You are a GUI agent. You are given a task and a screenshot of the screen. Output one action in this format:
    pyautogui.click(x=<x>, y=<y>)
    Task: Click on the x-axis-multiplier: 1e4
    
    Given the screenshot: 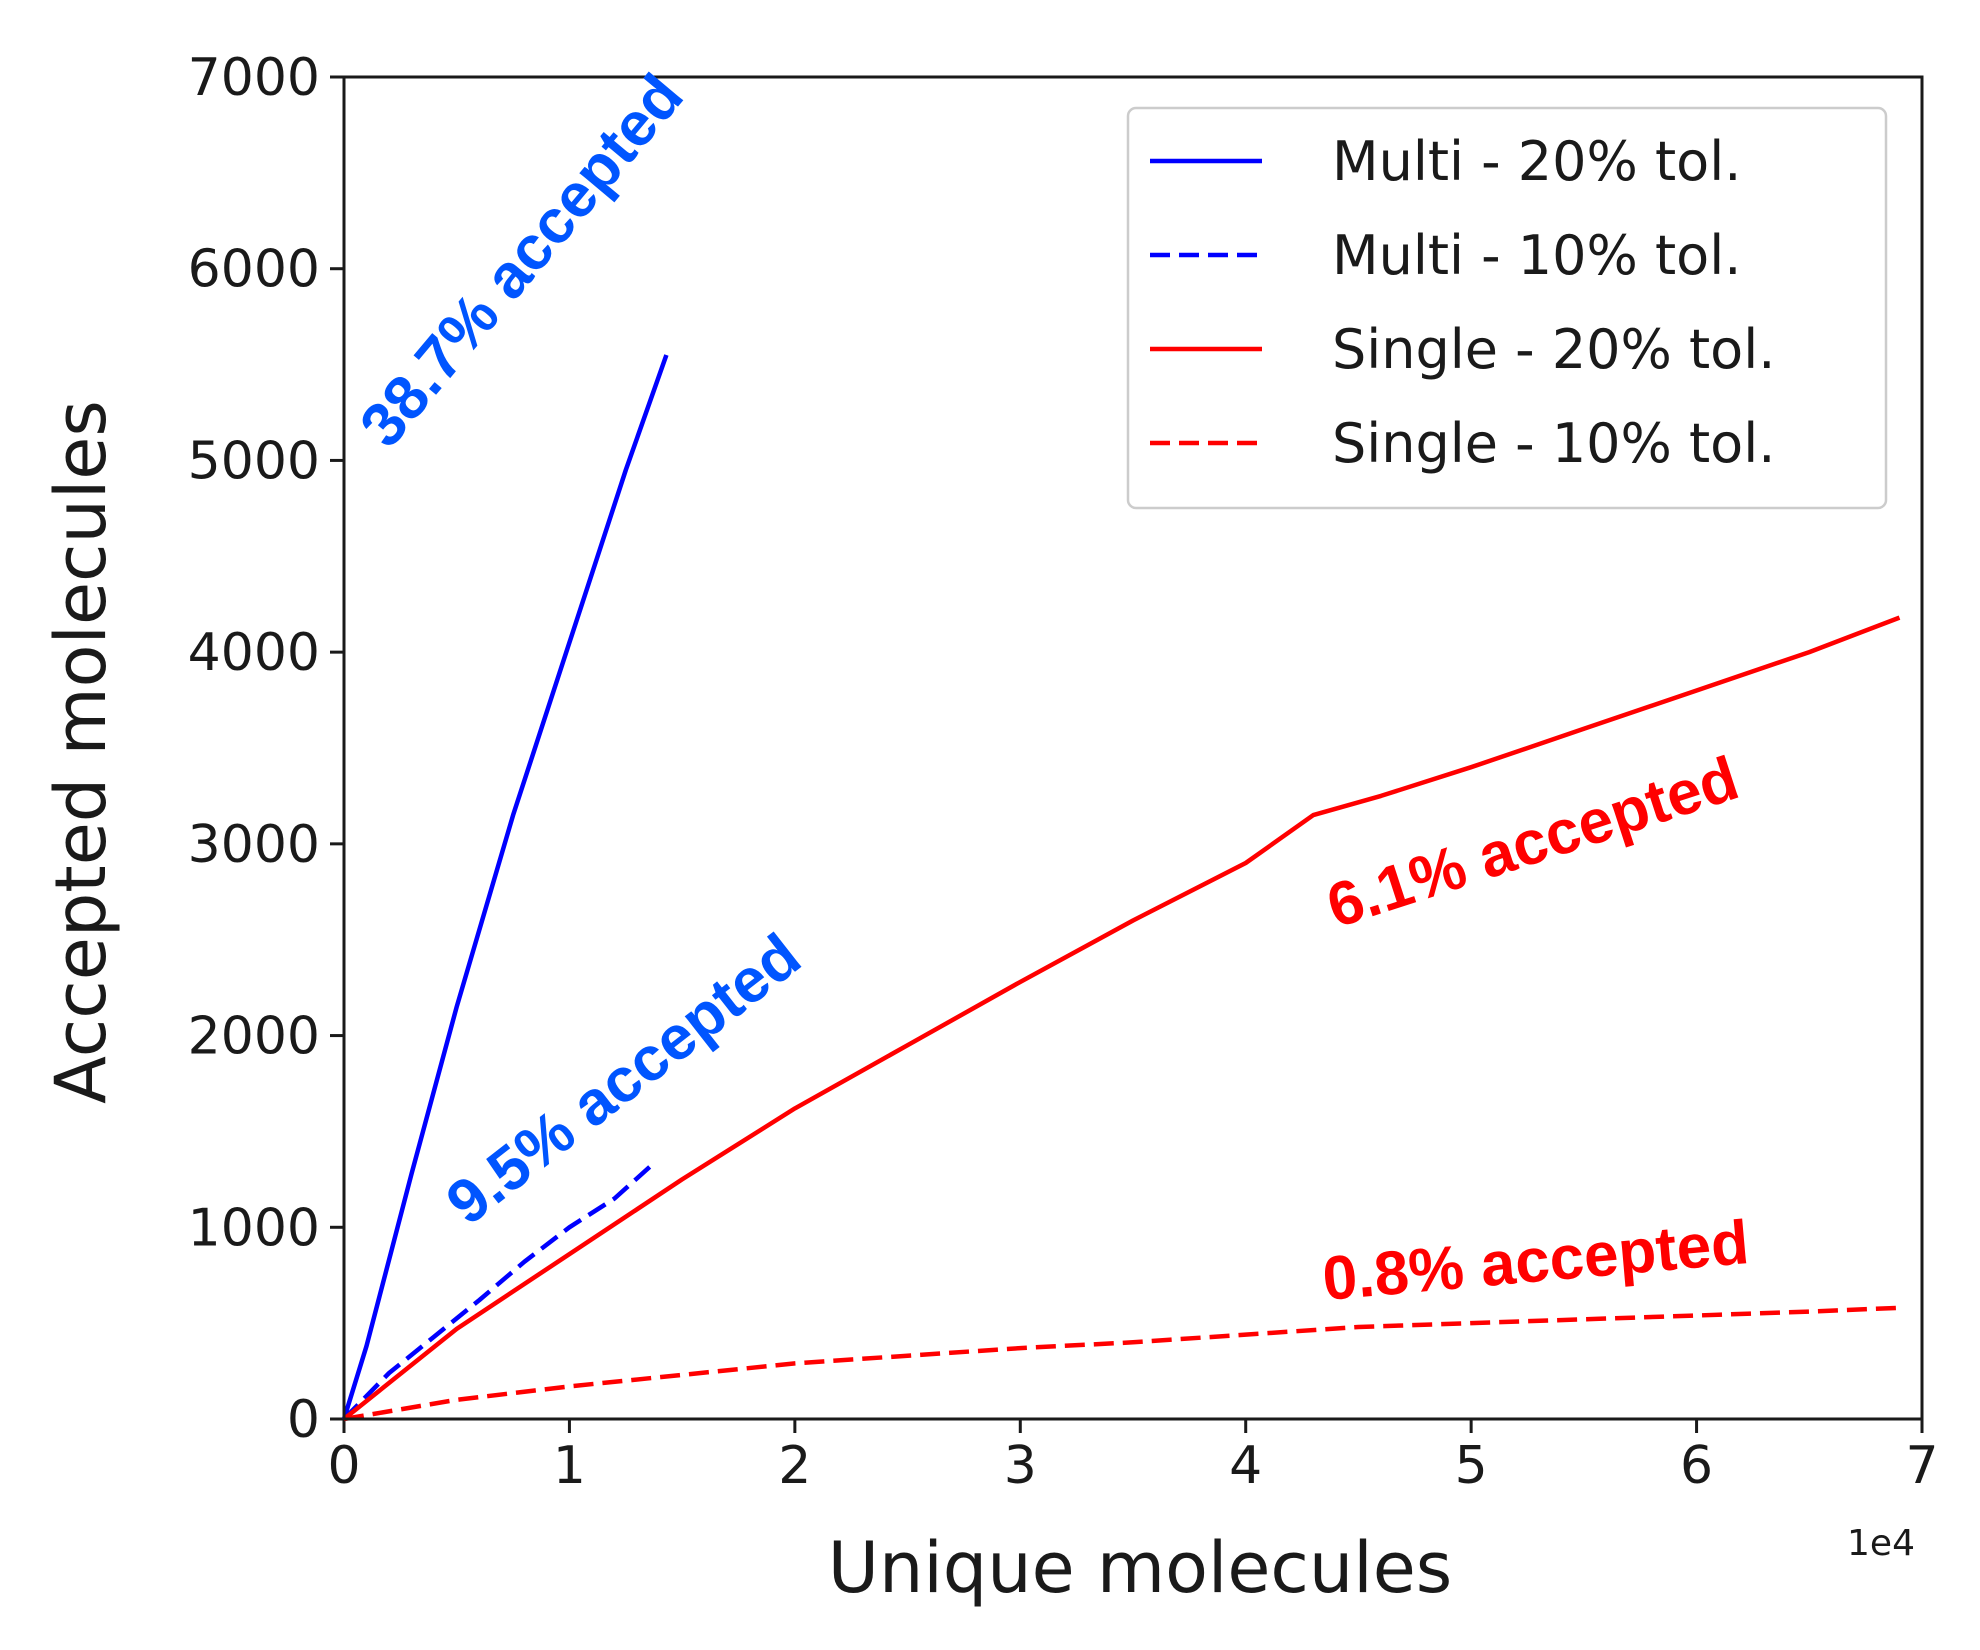 What is the action you would take?
    pyautogui.click(x=1881, y=1543)
    